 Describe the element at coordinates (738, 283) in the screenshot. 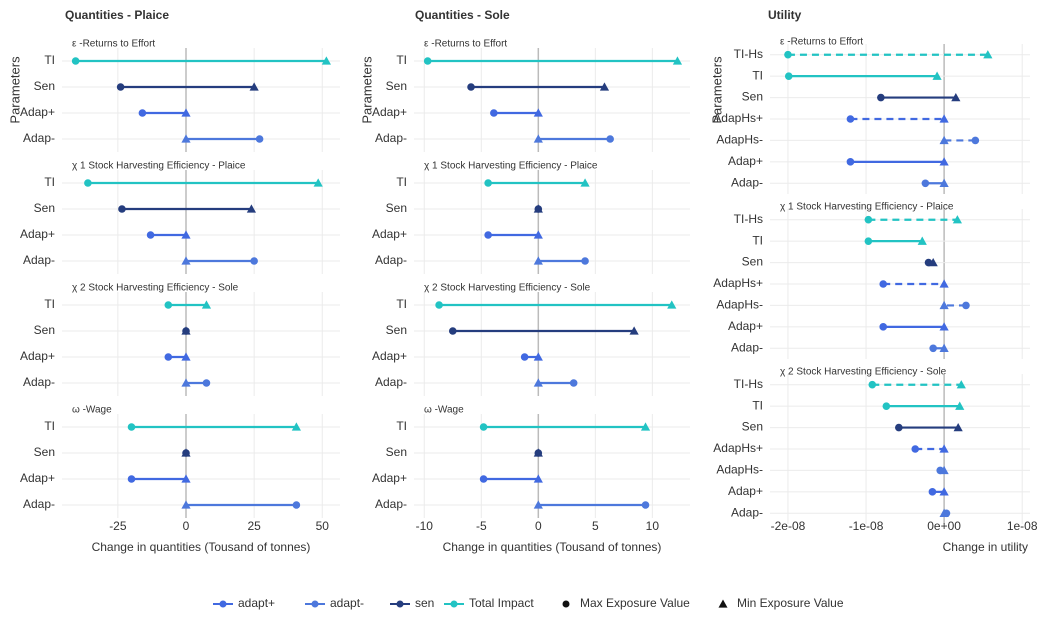

I see `category-label: AdapHs+` at that location.